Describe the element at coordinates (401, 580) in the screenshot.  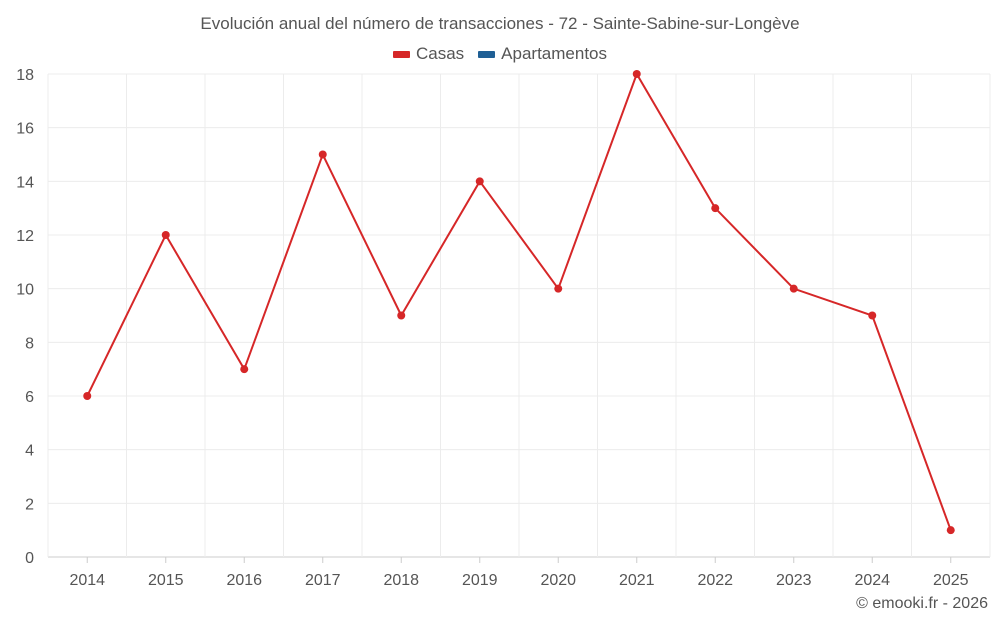
I see `x-tick-label: 2018` at that location.